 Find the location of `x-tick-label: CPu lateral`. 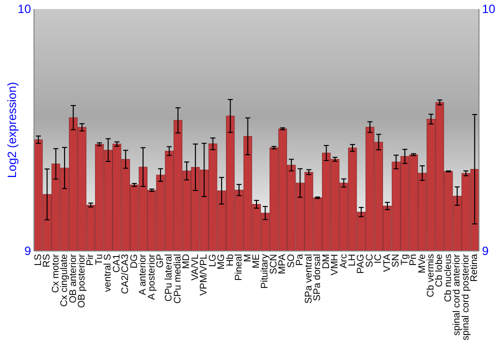

x-tick-label: CPu lateral is located at coordinates (169, 278).